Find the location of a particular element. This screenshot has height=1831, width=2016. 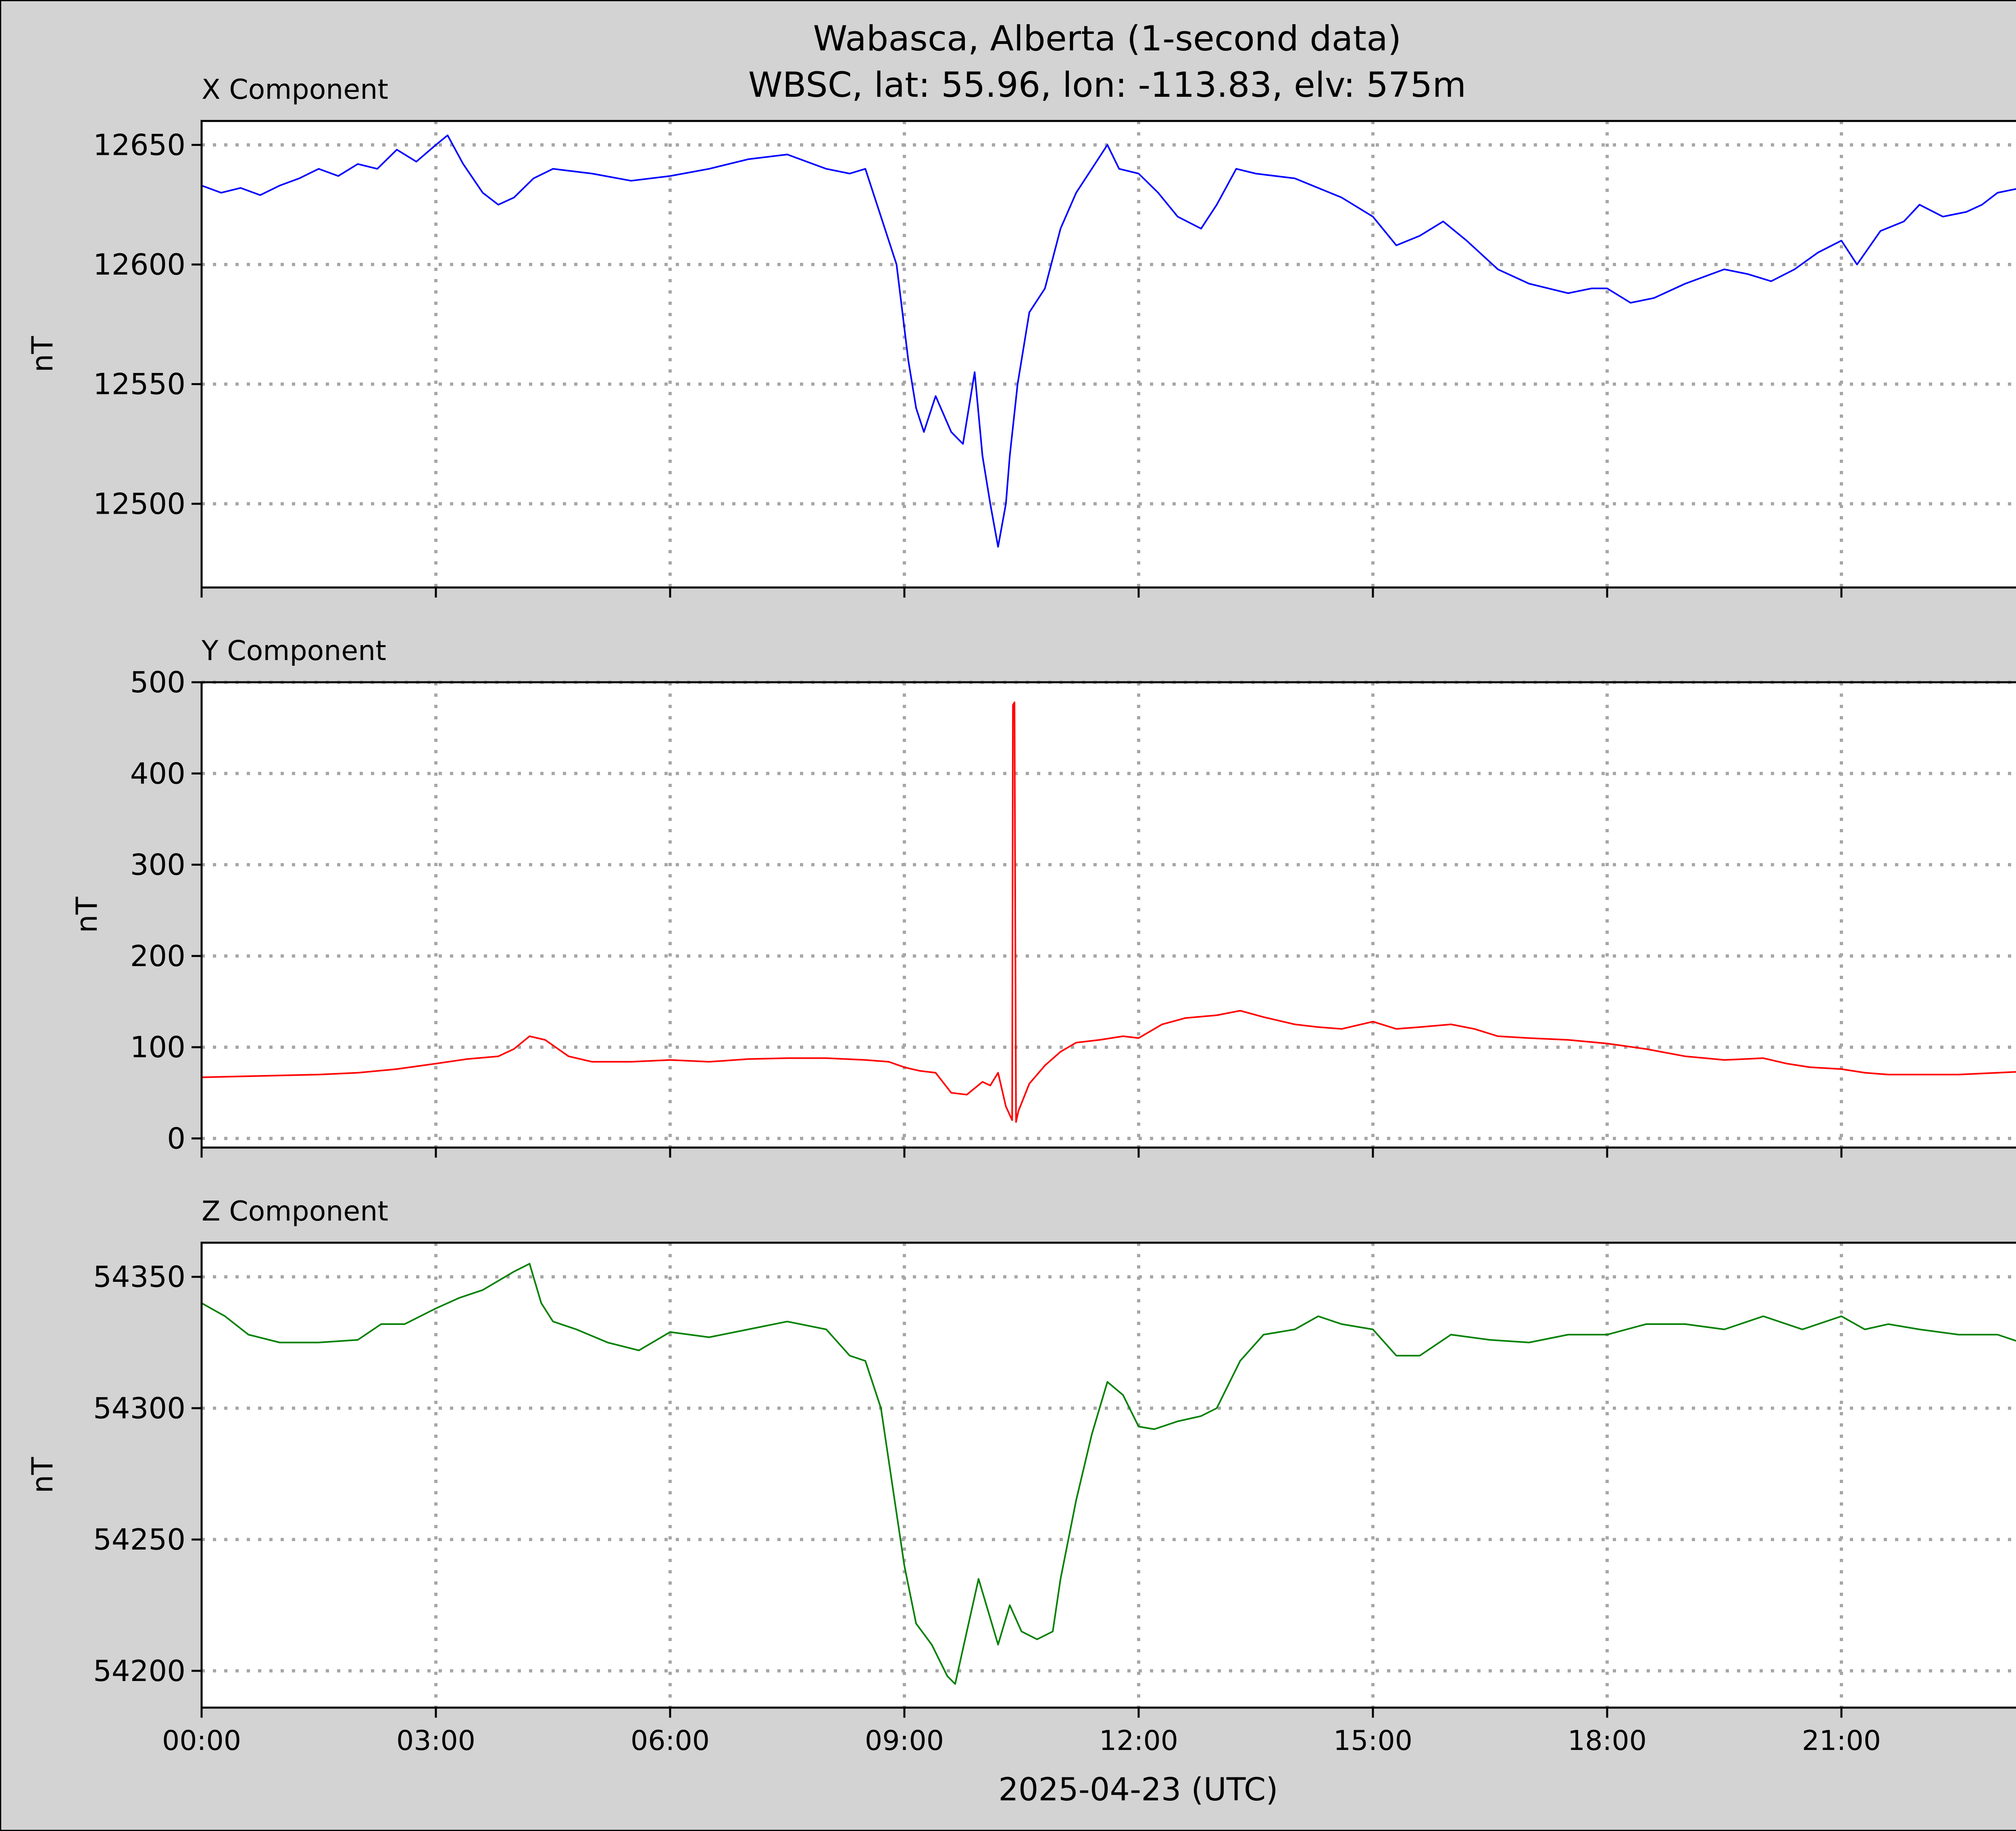

panel-title-y: Y Component is located at coordinates (293, 651).